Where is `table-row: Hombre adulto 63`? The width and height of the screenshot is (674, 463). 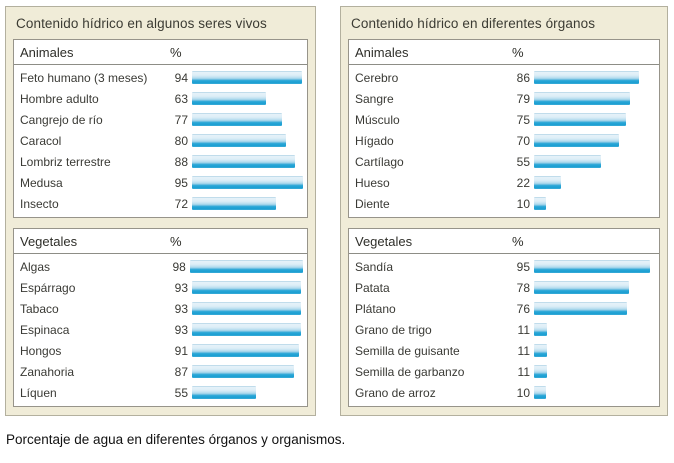
table-row: Hombre adulto 63 is located at coordinates (160, 98).